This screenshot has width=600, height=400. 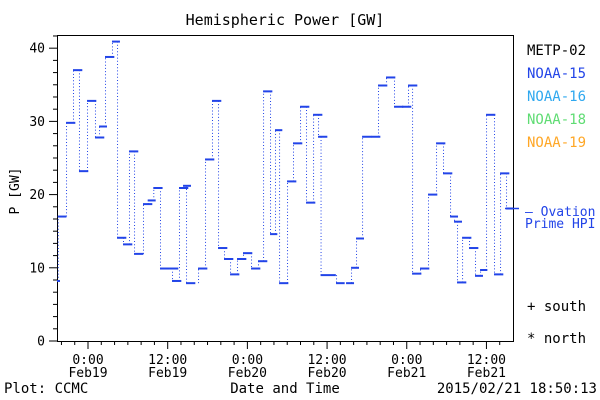 I want to click on x-axis-title: Date and Time, so click(x=285, y=389).